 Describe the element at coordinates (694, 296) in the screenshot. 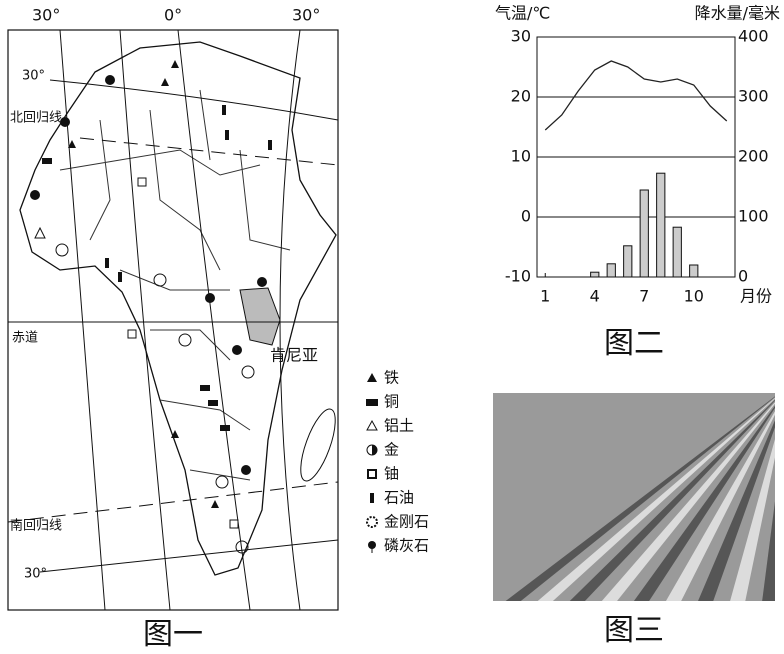

I see `x-tick-label: 10` at that location.